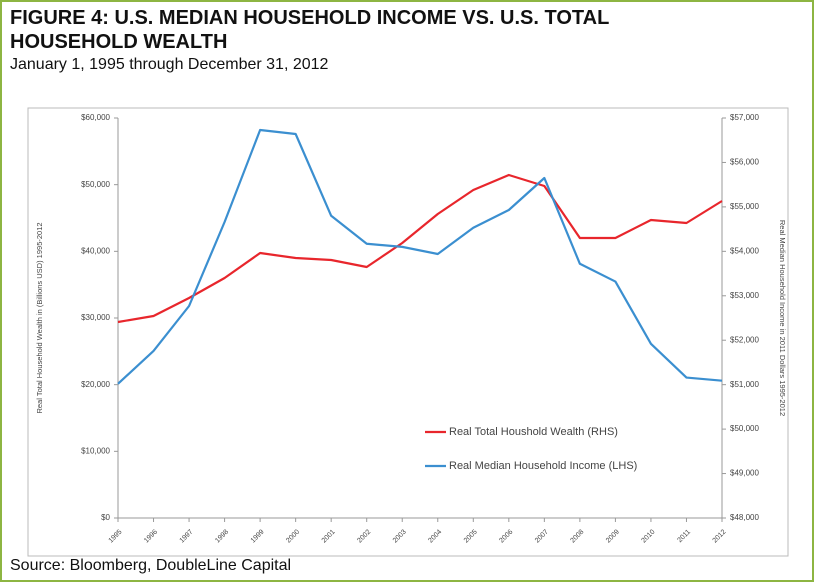  I want to click on y2-tick-label: $56,000, so click(744, 162).